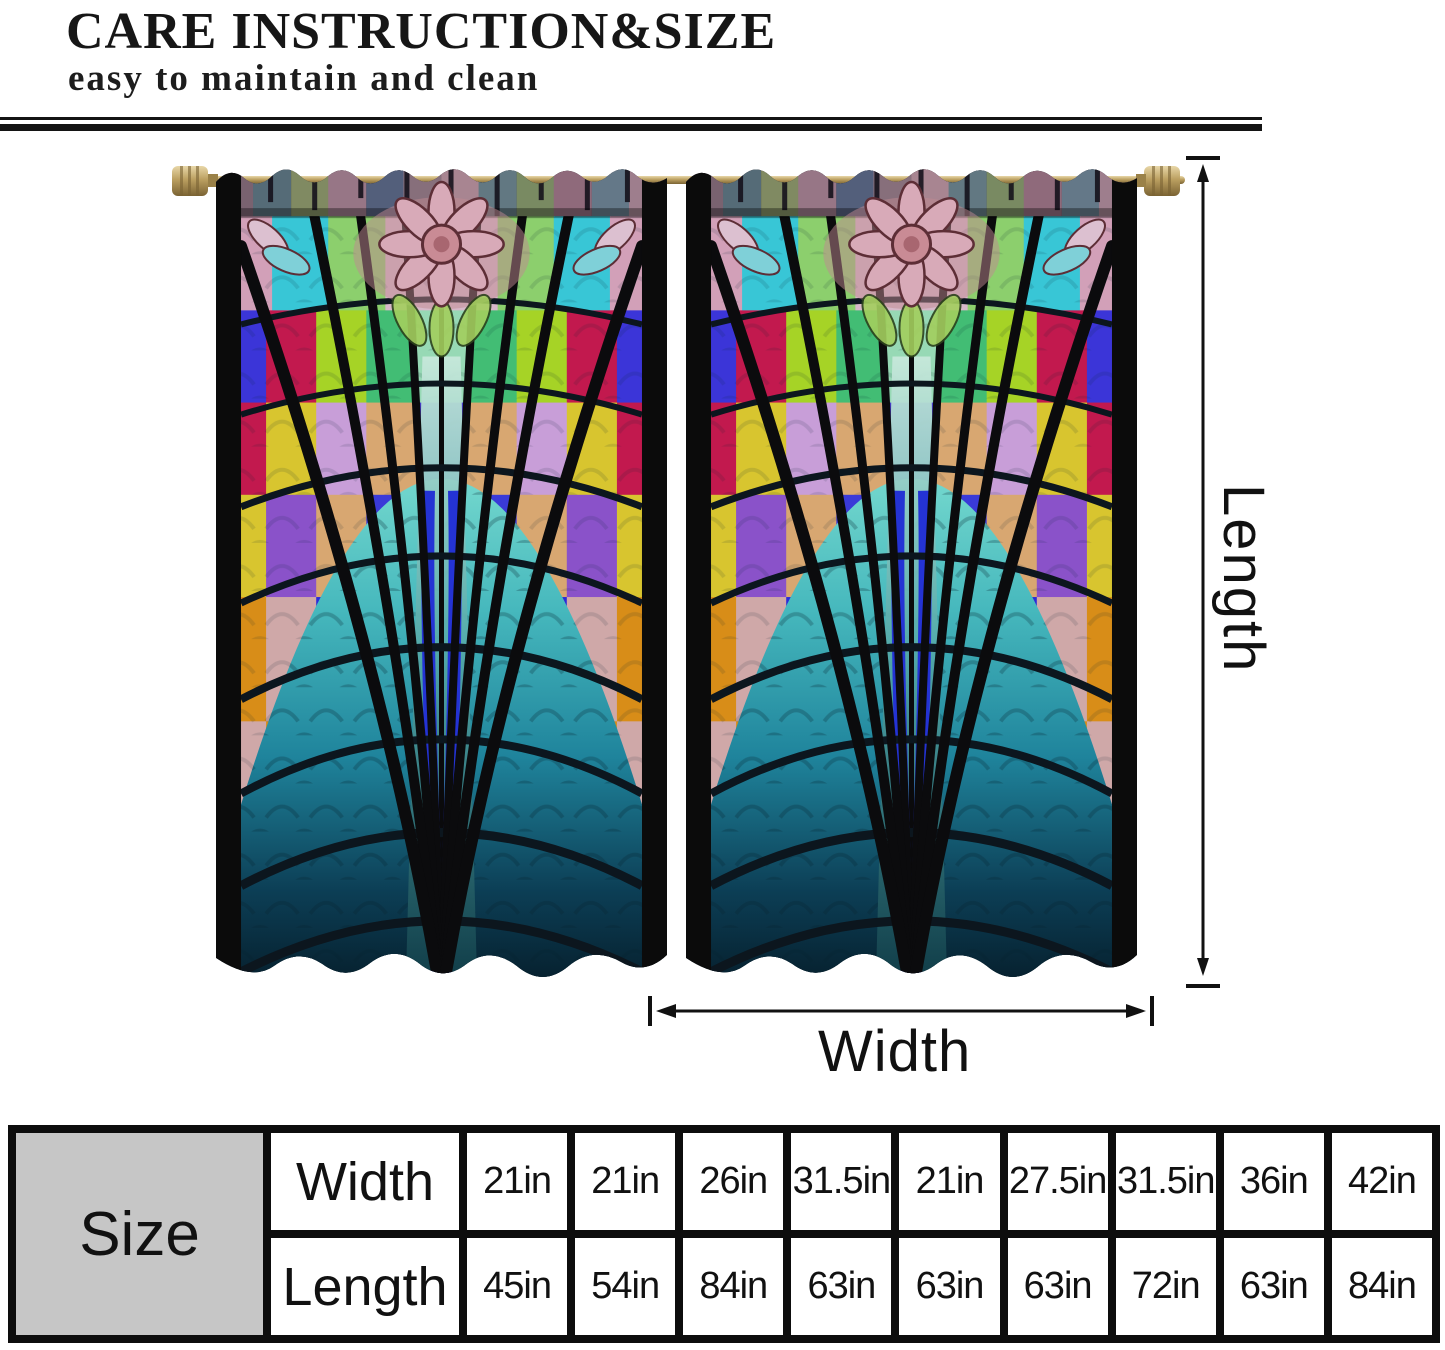 This screenshot has height=1350, width=1445. Describe the element at coordinates (901, 1011) in the screenshot. I see `width-arrow` at that location.